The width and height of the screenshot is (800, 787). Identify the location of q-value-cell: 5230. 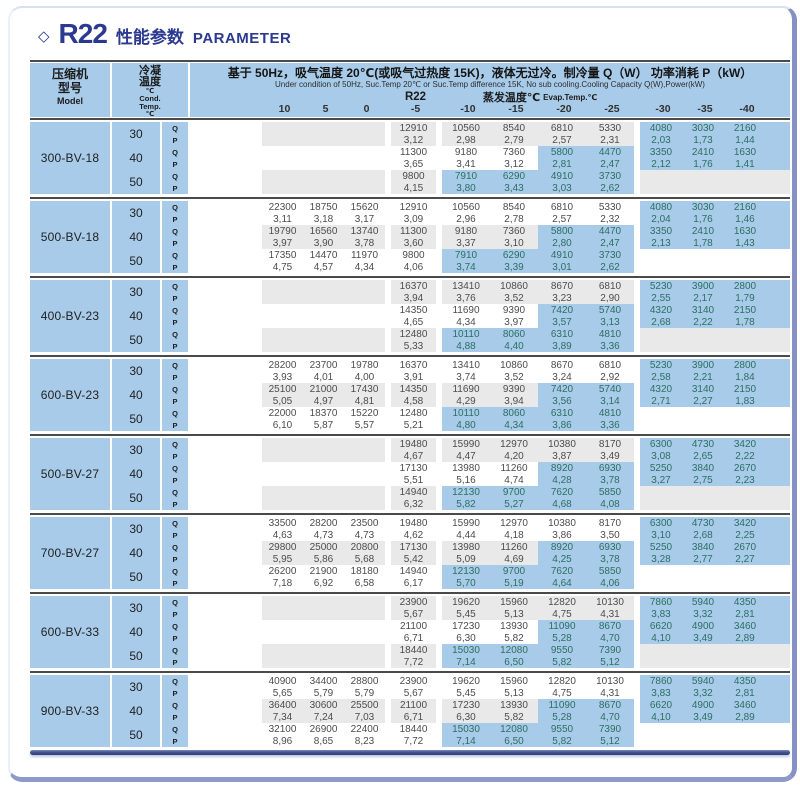
(661, 286).